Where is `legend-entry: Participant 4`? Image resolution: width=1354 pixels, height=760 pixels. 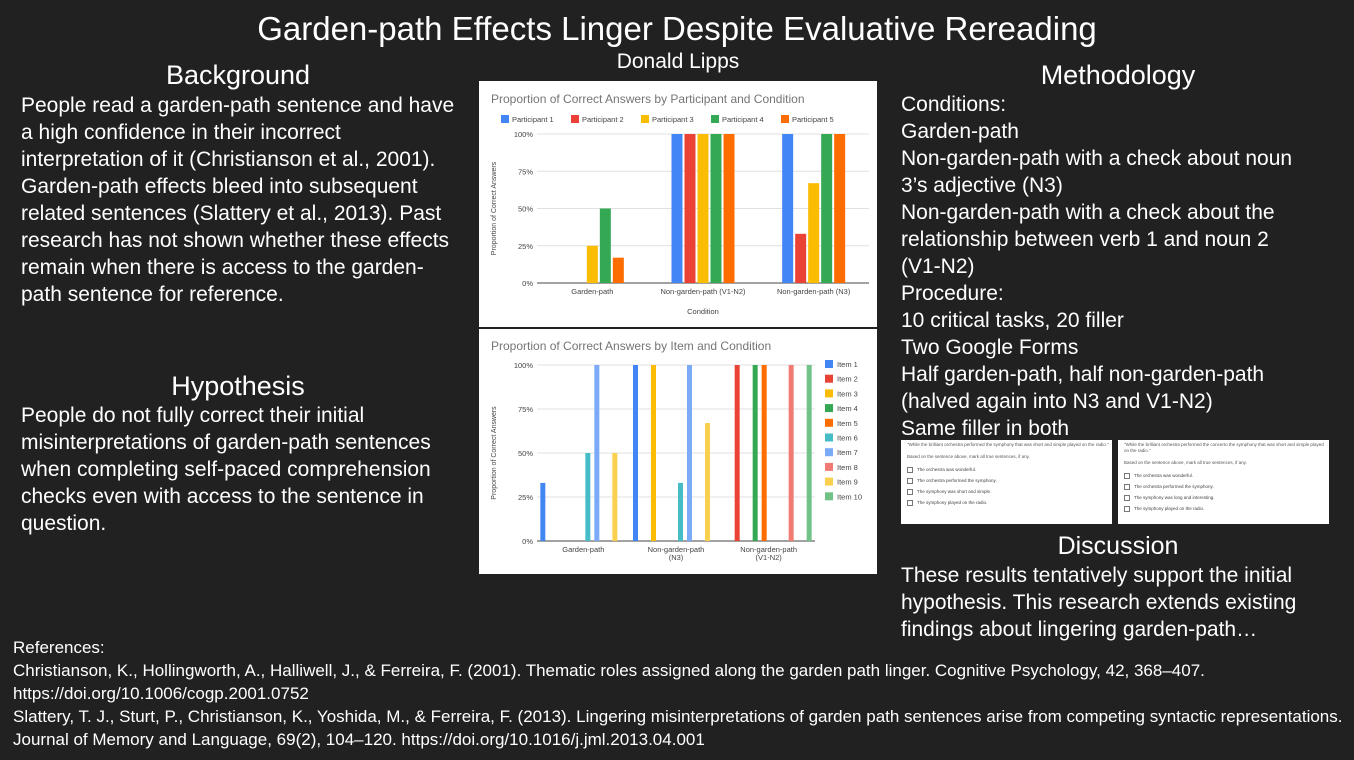 legend-entry: Participant 4 is located at coordinates (743, 119).